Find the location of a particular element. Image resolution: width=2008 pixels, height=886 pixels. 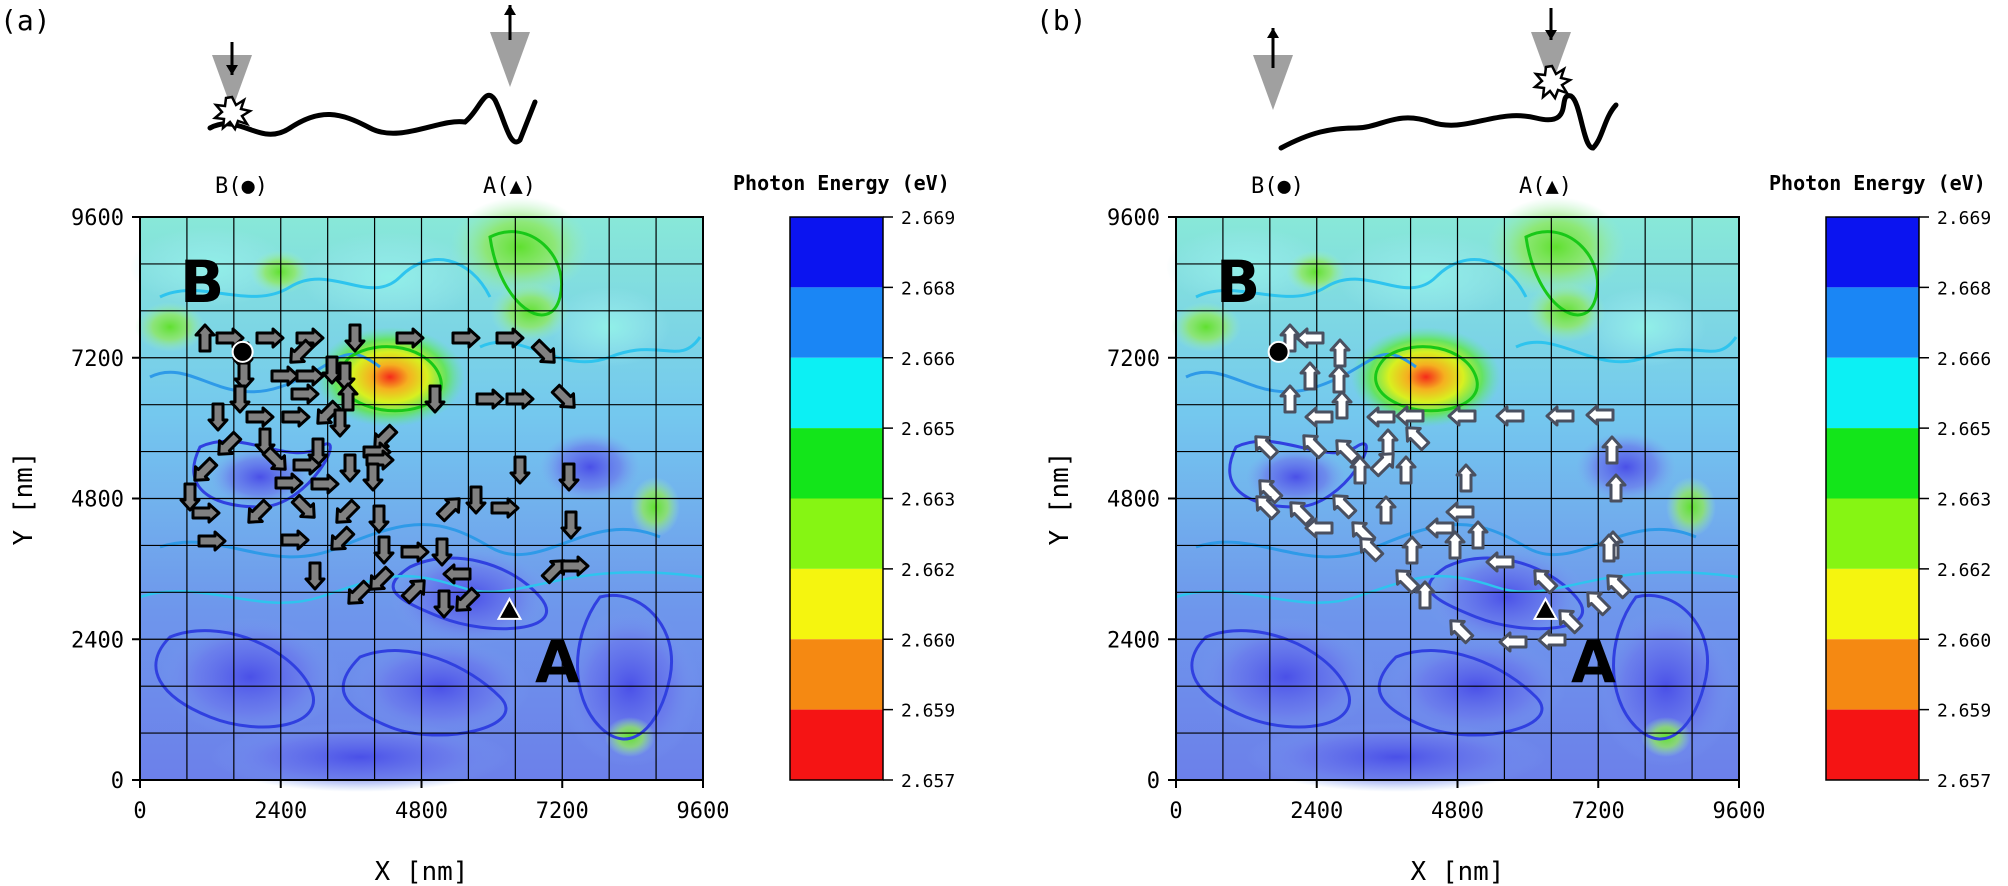

excitation-starburst-icon is located at coordinates (1552, 82).